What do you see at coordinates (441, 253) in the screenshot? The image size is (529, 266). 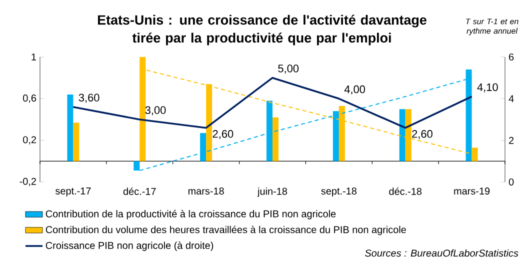 I see `source-note: Sources : BureauOfLaborStatistics` at bounding box center [441, 253].